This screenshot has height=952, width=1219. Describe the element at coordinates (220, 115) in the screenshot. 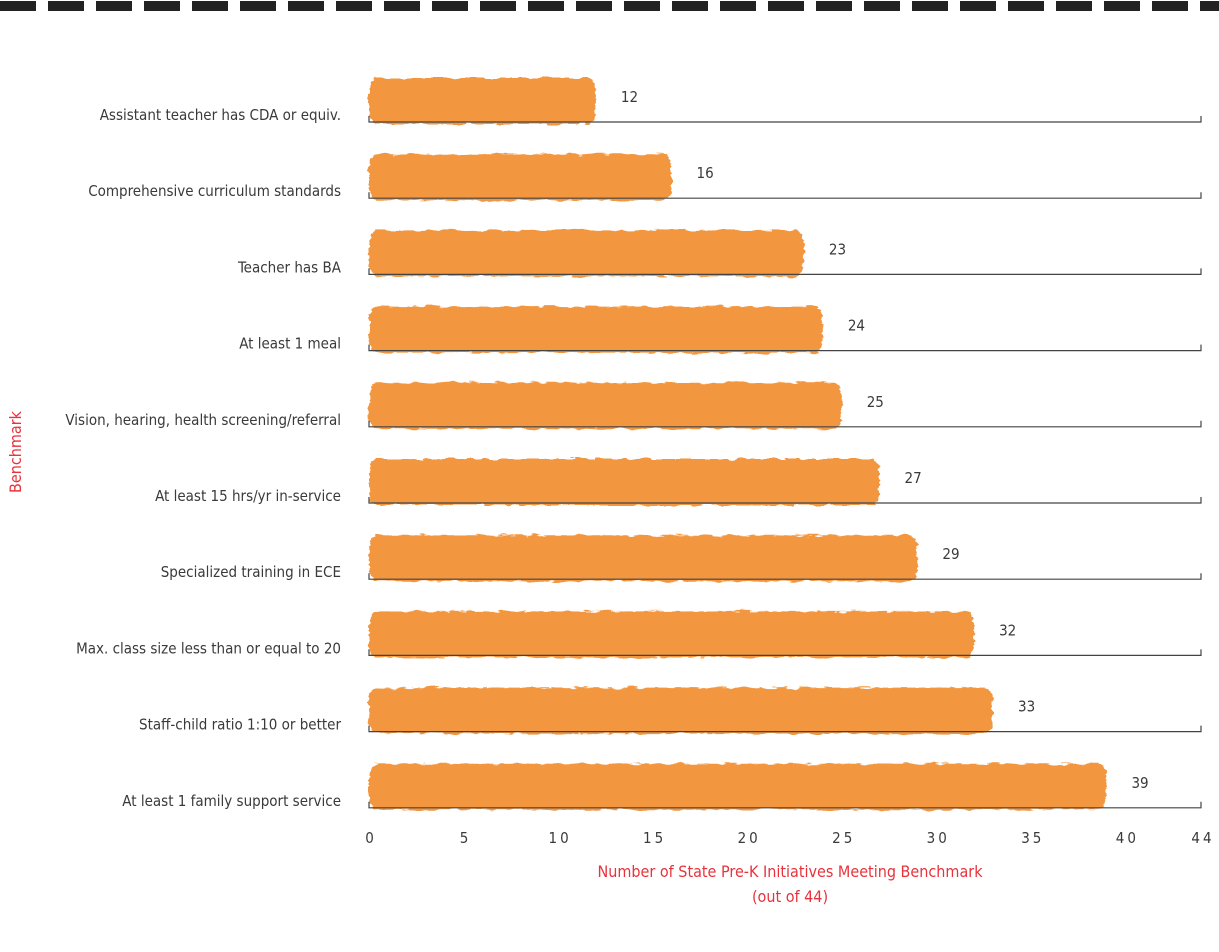

I see `category-label-0: Assistant teacher has CDA or equiv.` at that location.